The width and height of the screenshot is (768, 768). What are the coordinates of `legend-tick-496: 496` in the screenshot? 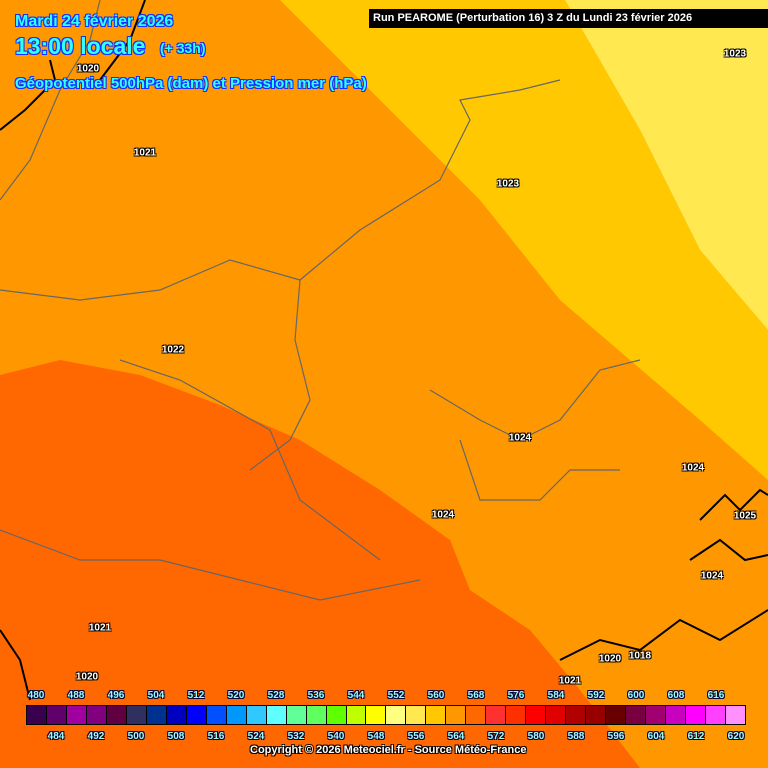 It's located at (116, 695).